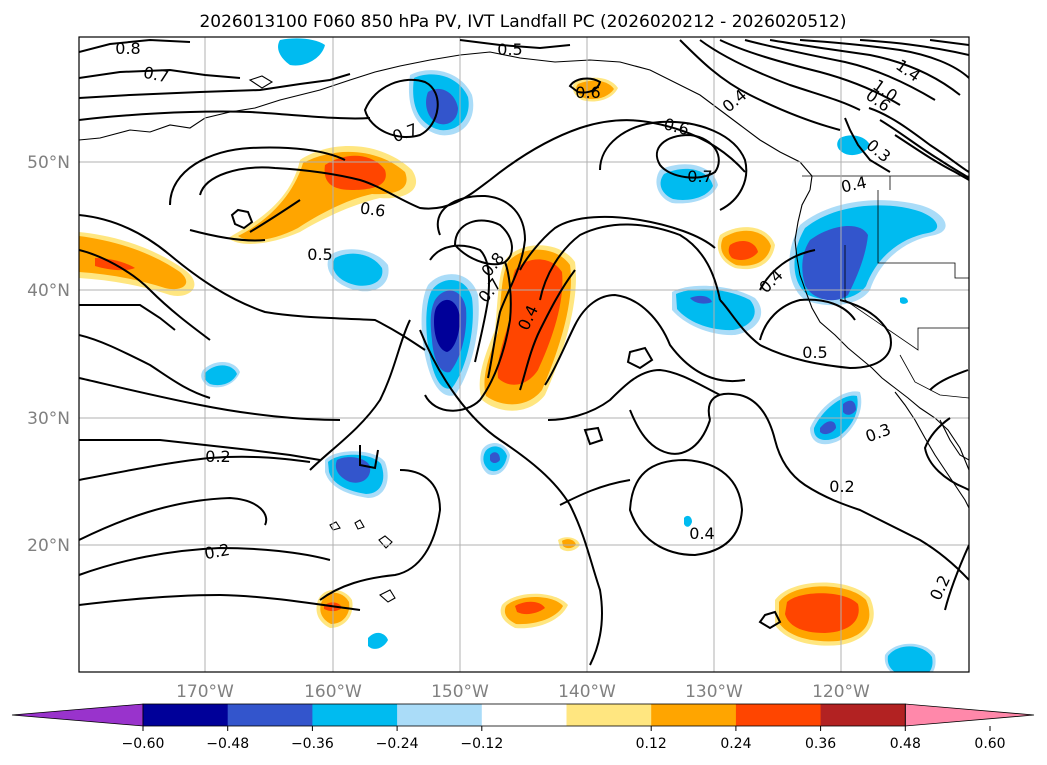 This screenshot has height=765, width=1047. What do you see at coordinates (397, 744) in the screenshot?
I see `colorbar-tick-label: −0.24` at bounding box center [397, 744].